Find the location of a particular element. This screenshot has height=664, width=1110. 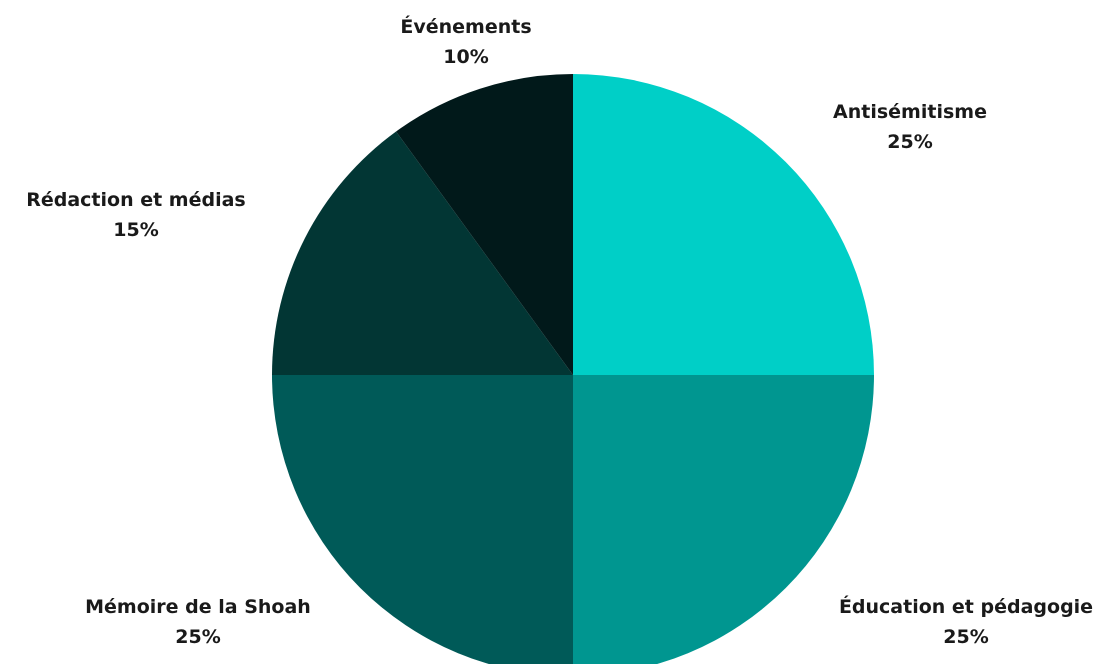

slice-value-redaction-et-medias: 15% is located at coordinates (135, 230).